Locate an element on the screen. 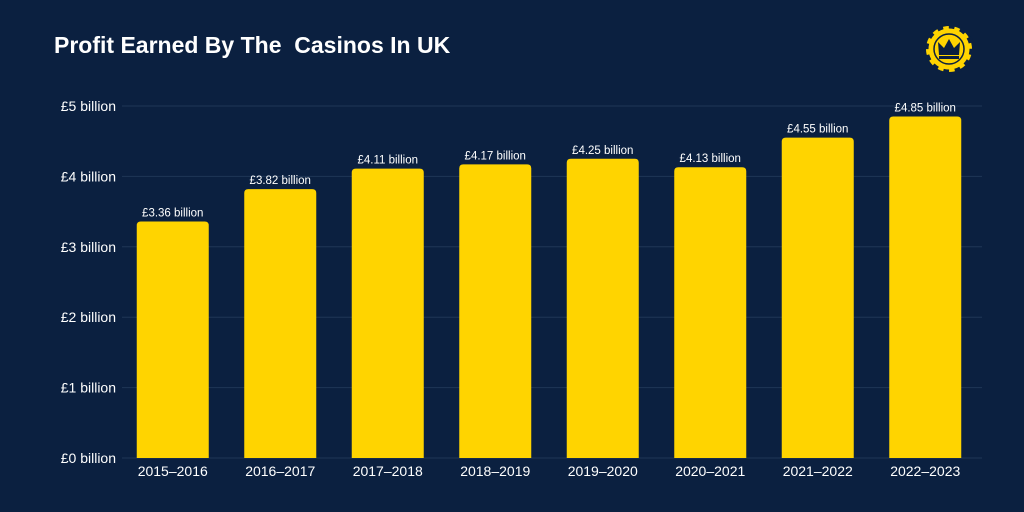  x-tick-label: 2020–2021 is located at coordinates (710, 471).